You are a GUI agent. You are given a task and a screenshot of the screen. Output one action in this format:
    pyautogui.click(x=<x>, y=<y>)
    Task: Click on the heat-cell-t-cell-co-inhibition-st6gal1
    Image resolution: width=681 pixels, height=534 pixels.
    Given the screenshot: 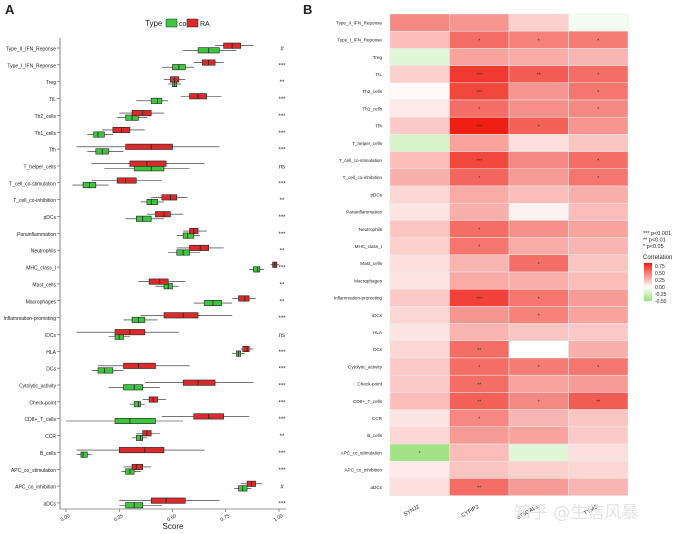 What is the action you would take?
    pyautogui.click(x=538, y=177)
    